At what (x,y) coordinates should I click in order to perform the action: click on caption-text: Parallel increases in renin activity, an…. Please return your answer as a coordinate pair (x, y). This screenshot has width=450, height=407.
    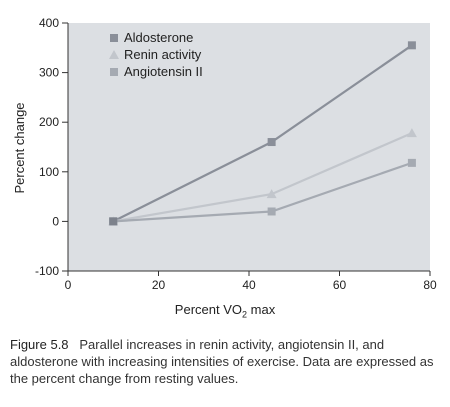
    Looking at the image, I should click on (222, 361).